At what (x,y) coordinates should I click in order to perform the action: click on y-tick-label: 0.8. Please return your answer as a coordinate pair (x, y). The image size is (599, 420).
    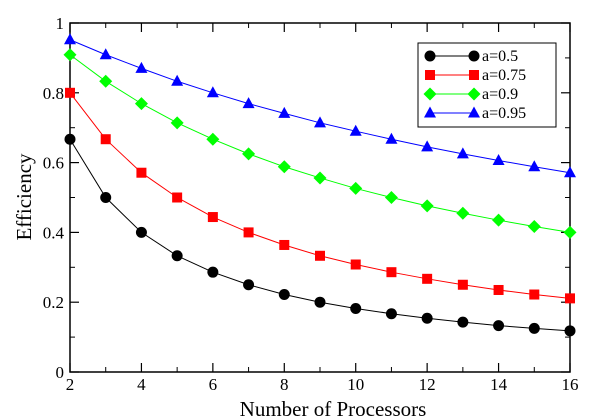
    Looking at the image, I should click on (53, 93).